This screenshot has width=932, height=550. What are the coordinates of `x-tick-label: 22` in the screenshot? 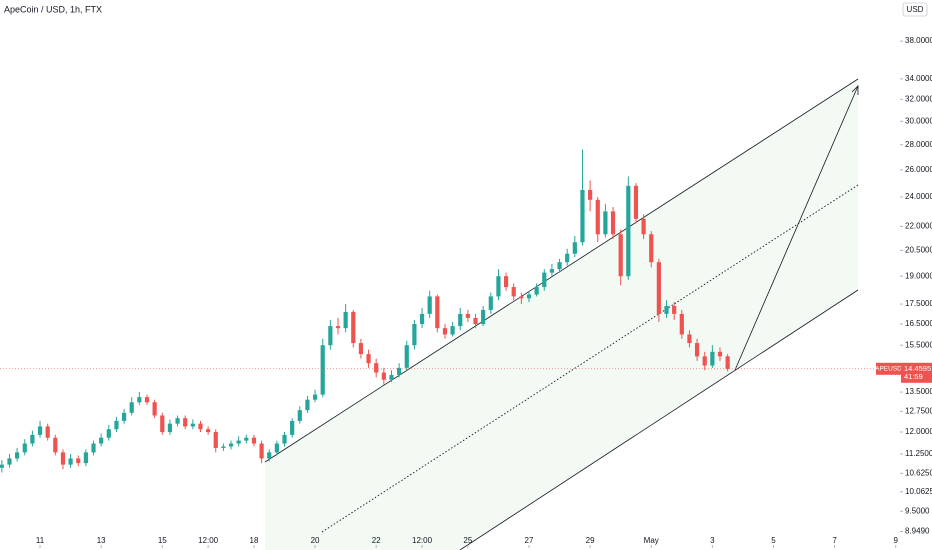 It's located at (376, 540).